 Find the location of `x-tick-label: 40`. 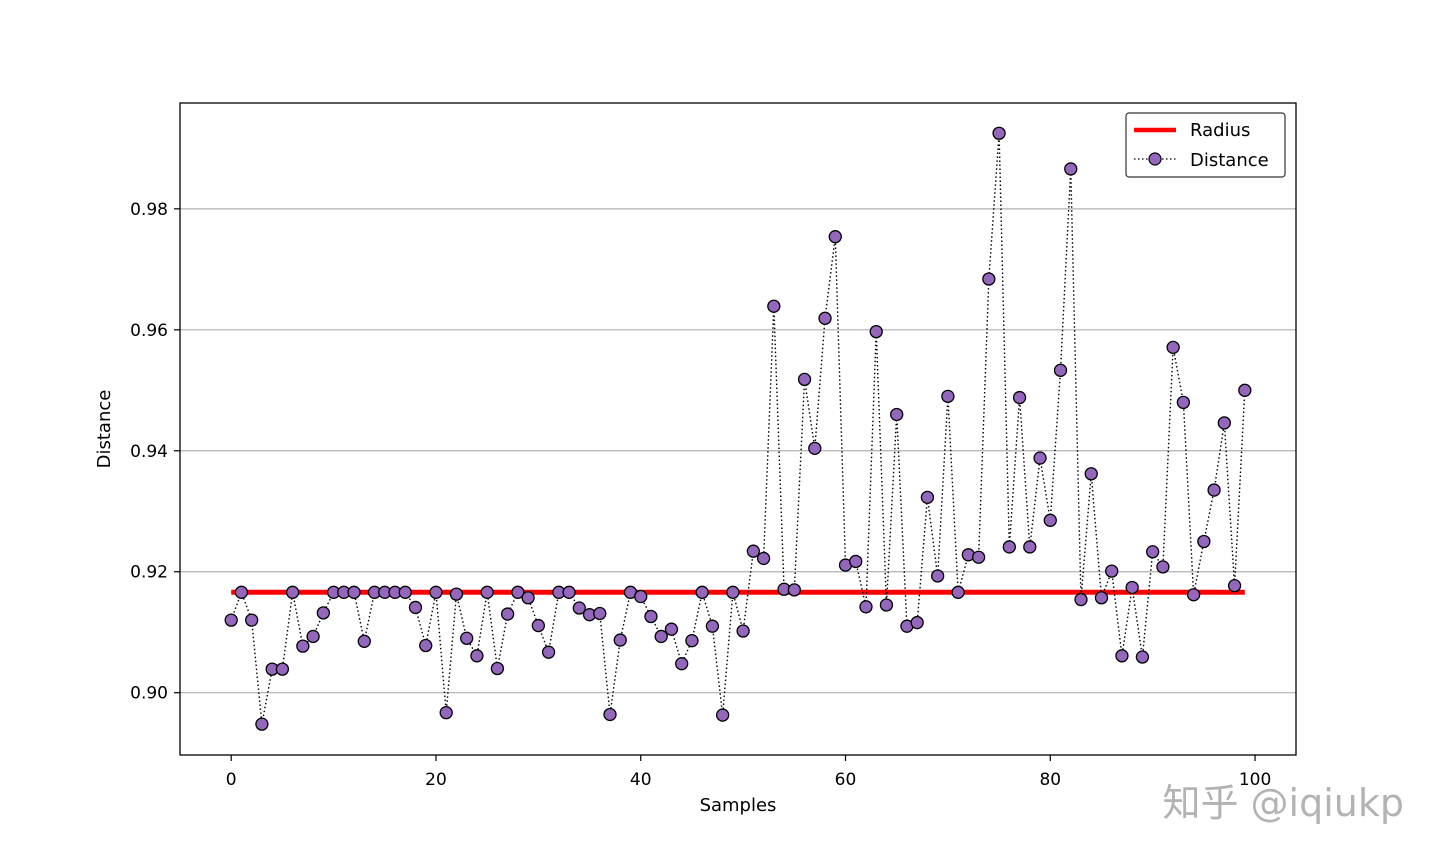

x-tick-label: 40 is located at coordinates (641, 780).